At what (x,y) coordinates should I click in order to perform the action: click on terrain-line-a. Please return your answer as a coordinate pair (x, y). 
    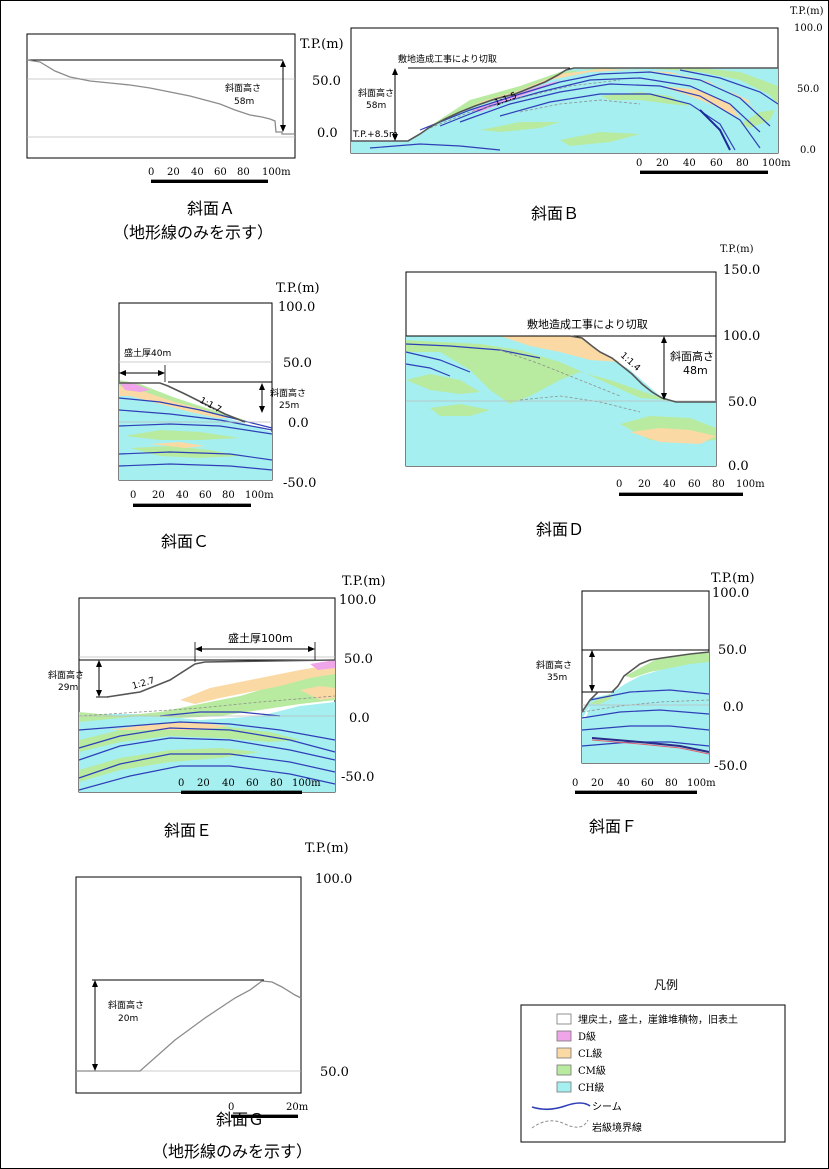
    Looking at the image, I should click on (160, 97).